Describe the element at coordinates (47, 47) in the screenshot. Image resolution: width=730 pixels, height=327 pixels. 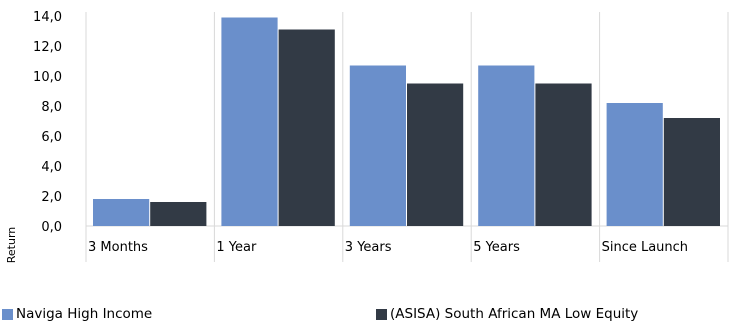
I see `y-tick-label: 12,0` at that location.